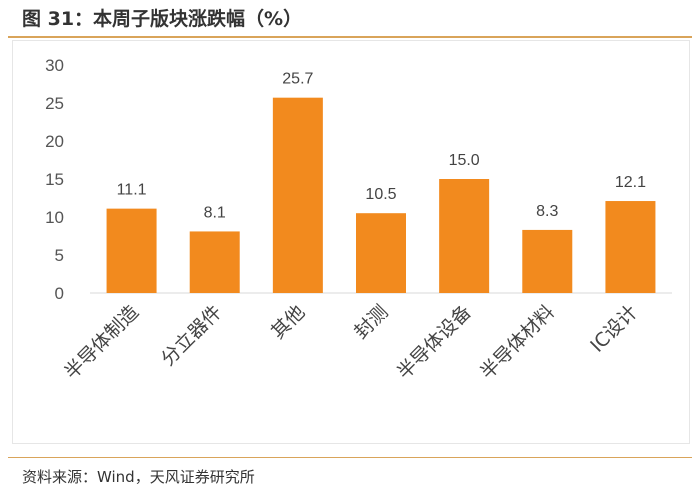 This screenshot has width=700, height=496. What do you see at coordinates (59, 255) in the screenshot?
I see `y-tick-label: 5` at bounding box center [59, 255].